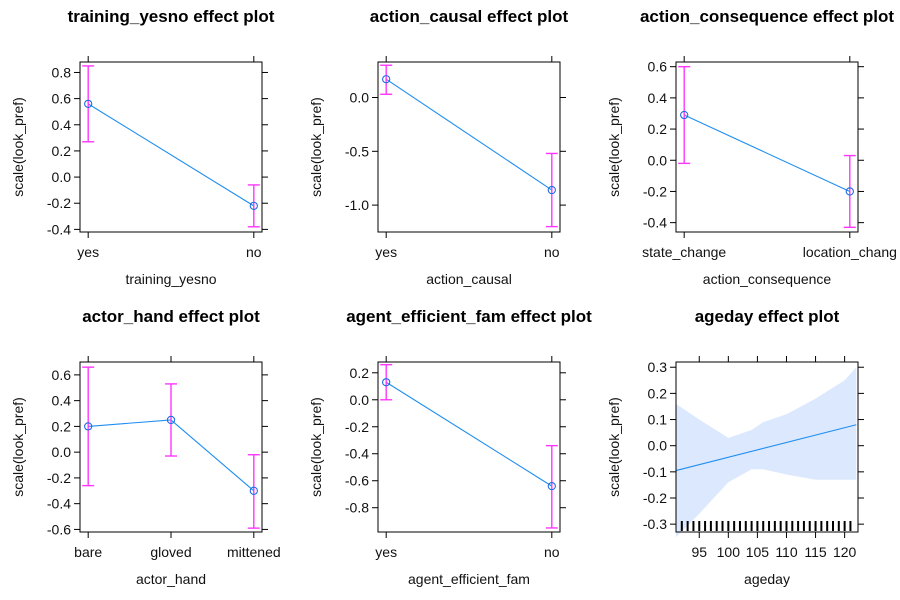 The image size is (900, 600). I want to click on x-tick-label: 110, so click(786, 552).